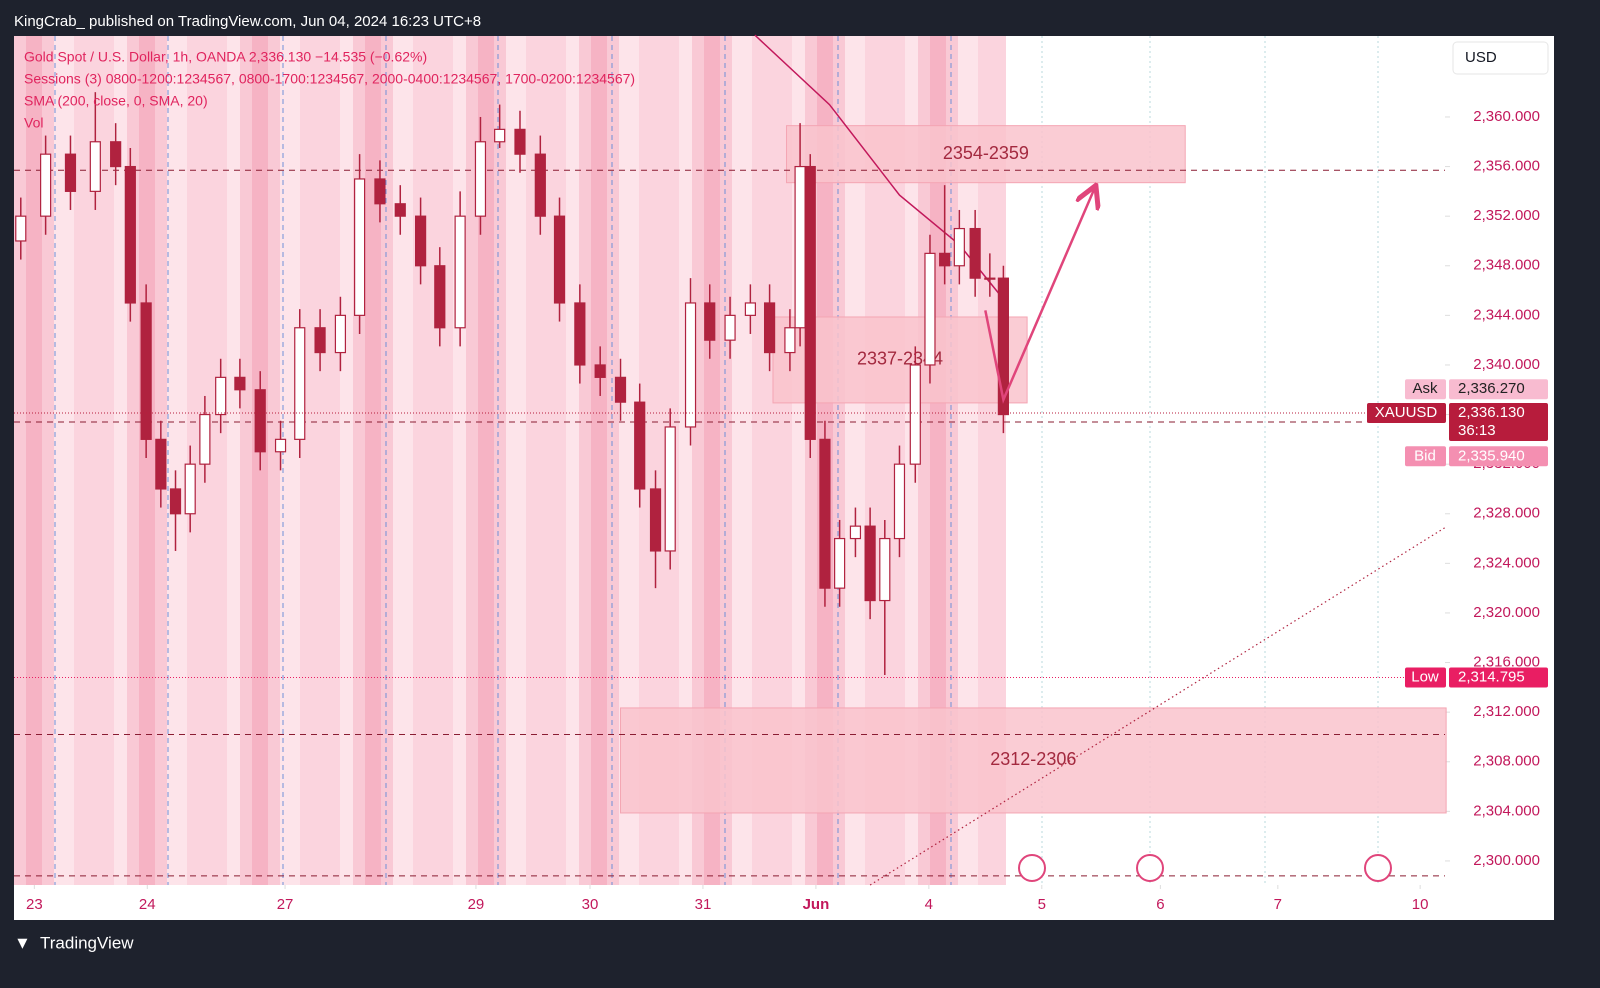 The height and width of the screenshot is (988, 1600). I want to click on y-tick-label: 2,324.000, so click(1506, 562).